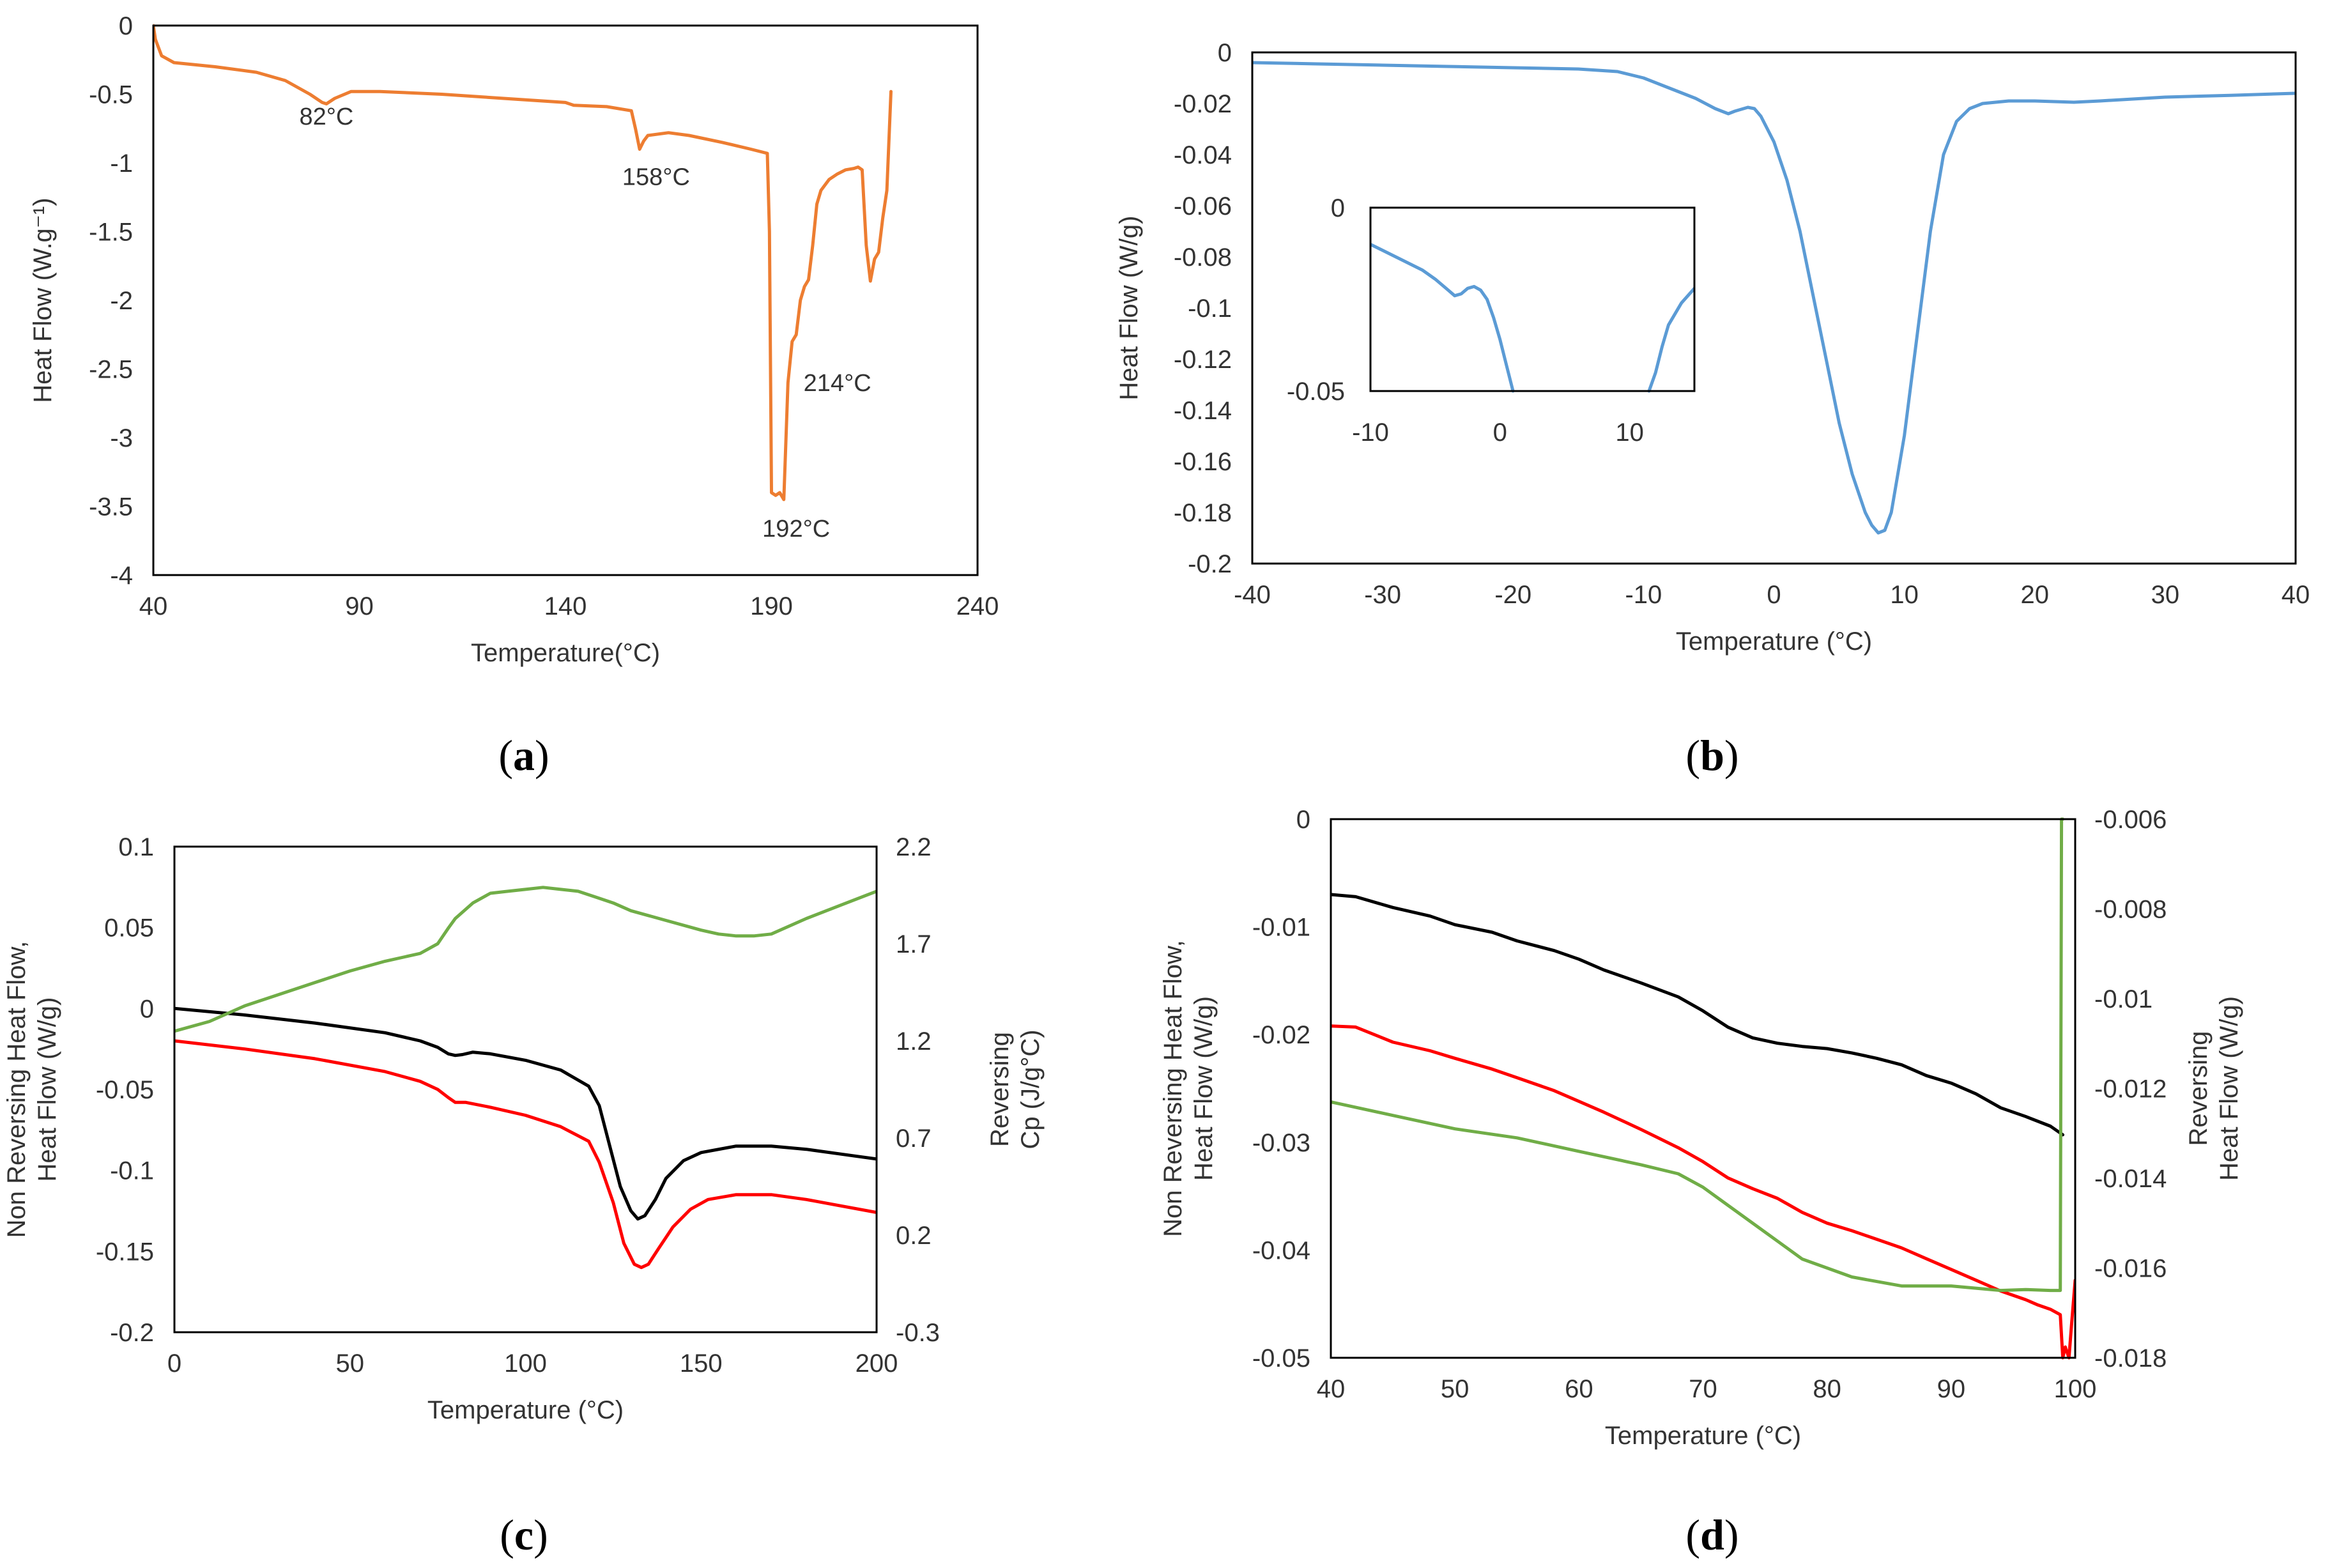 The height and width of the screenshot is (1568, 2325). I want to click on y-tick-label: -0.06, so click(1203, 206).